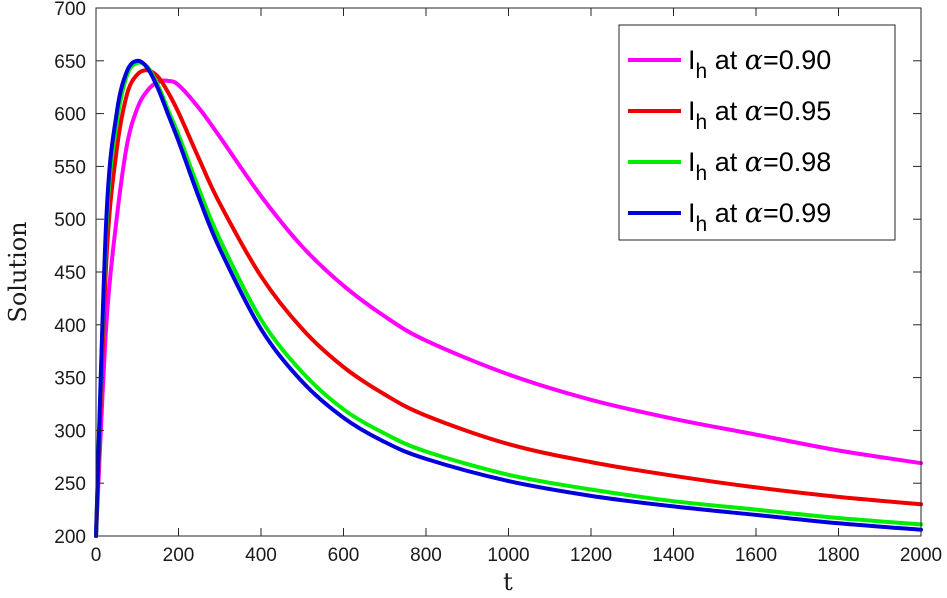 The height and width of the screenshot is (598, 947). What do you see at coordinates (508, 555) in the screenshot?
I see `x-tick-label: 1000` at bounding box center [508, 555].